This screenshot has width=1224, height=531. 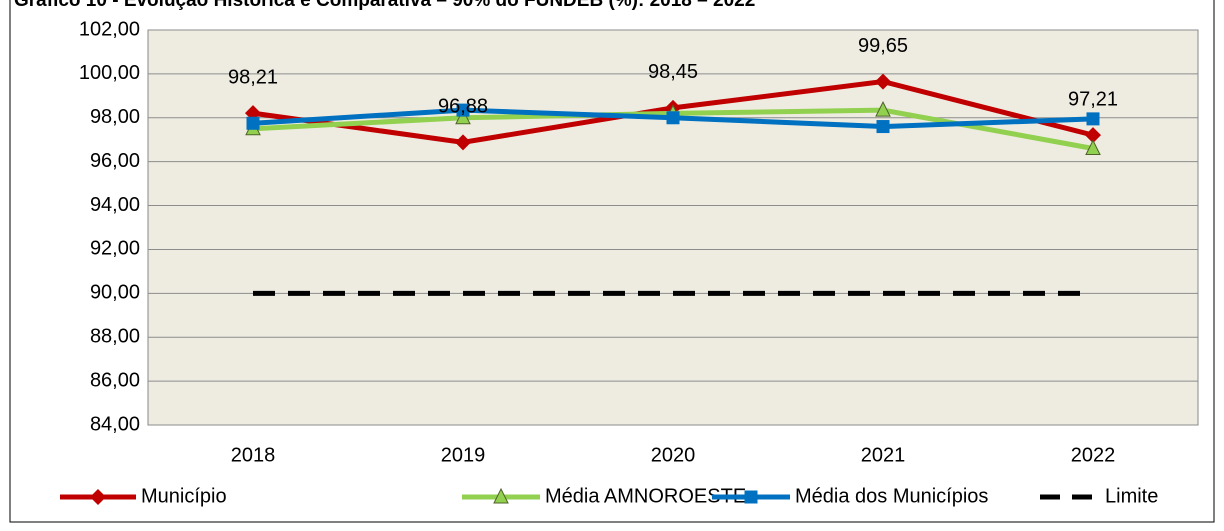 I want to click on x-tick-label: 2020, so click(x=673, y=455).